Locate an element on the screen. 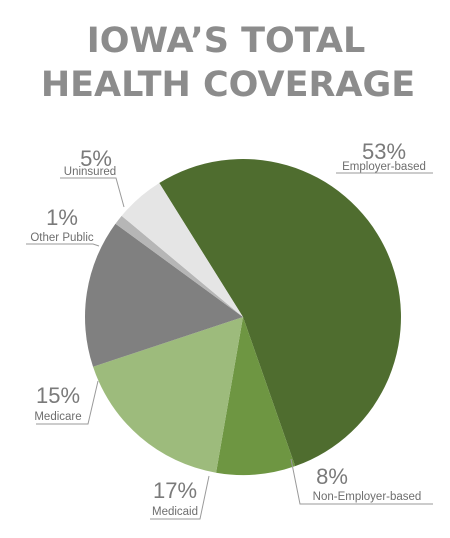 The width and height of the screenshot is (450, 538). percent-label-other-public: 1% is located at coordinates (62, 217).